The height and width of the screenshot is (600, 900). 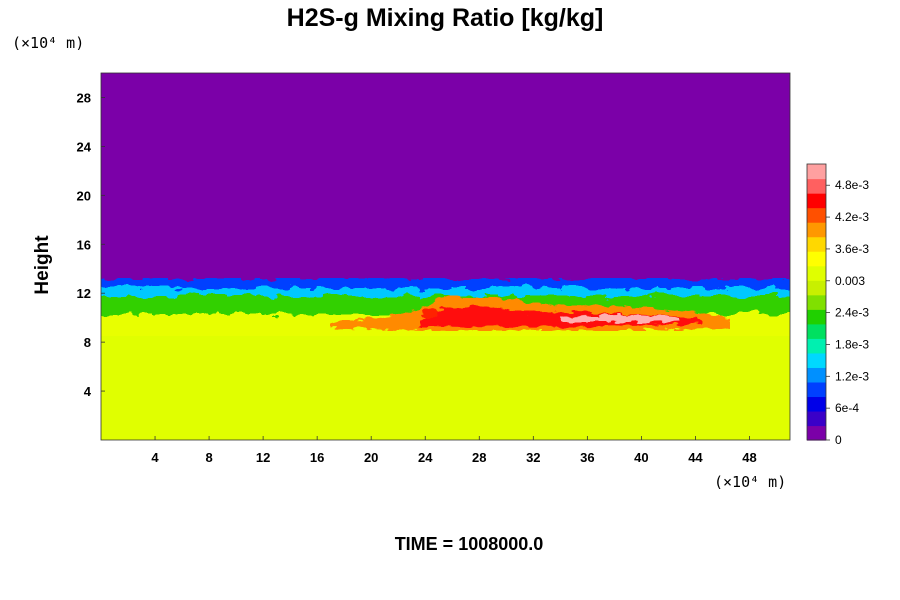 What do you see at coordinates (42, 265) in the screenshot?
I see `y-axis-label: Height` at bounding box center [42, 265].